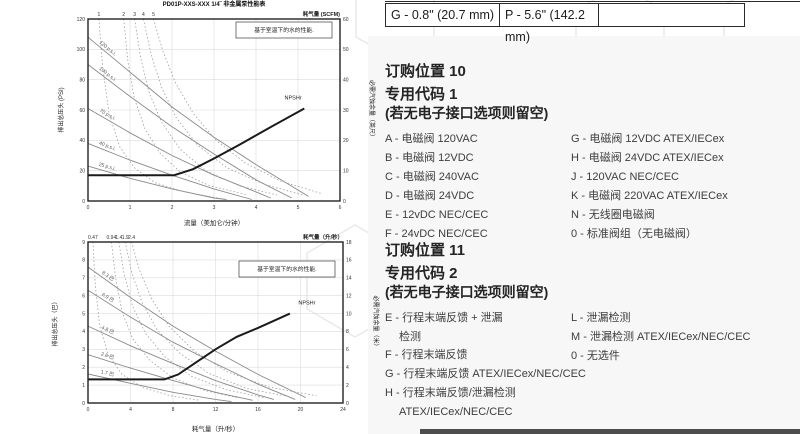 The image size is (800, 434). Describe the element at coordinates (647, 158) in the screenshot. I see `order-code-item: H - 电磁阀 24VDC ATEX/IECex` at that location.